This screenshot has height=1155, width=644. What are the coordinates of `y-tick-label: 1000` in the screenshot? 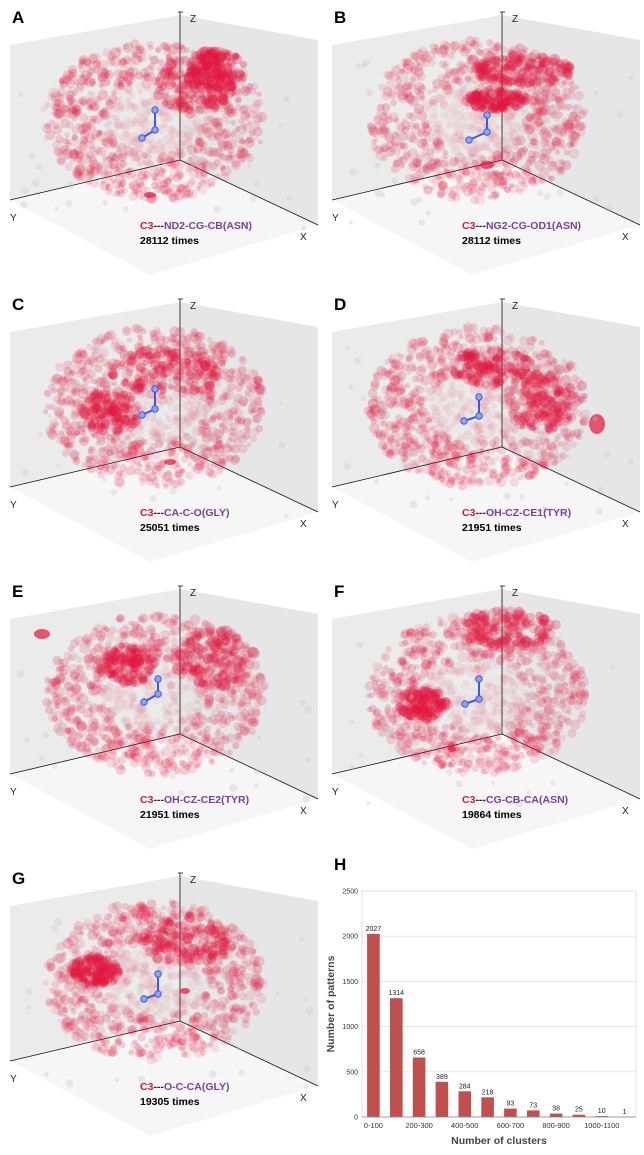 It's located at (350, 1027).